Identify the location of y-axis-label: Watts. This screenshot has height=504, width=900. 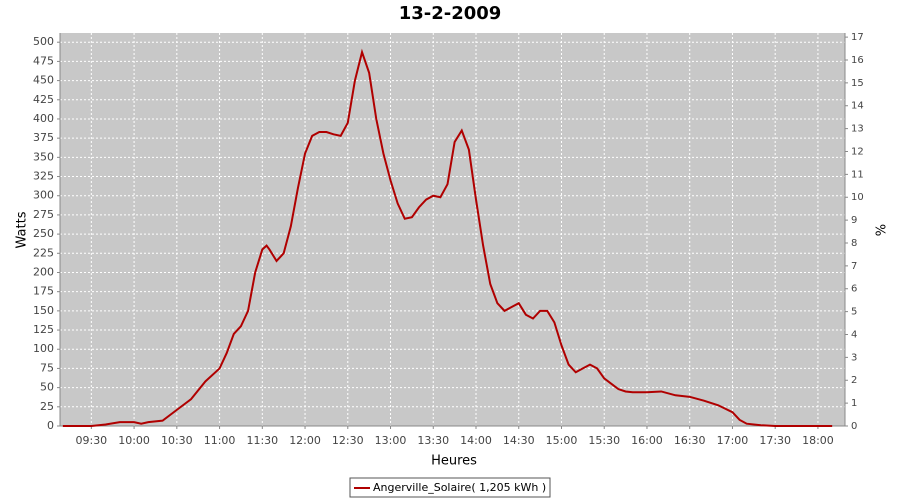
(22, 229).